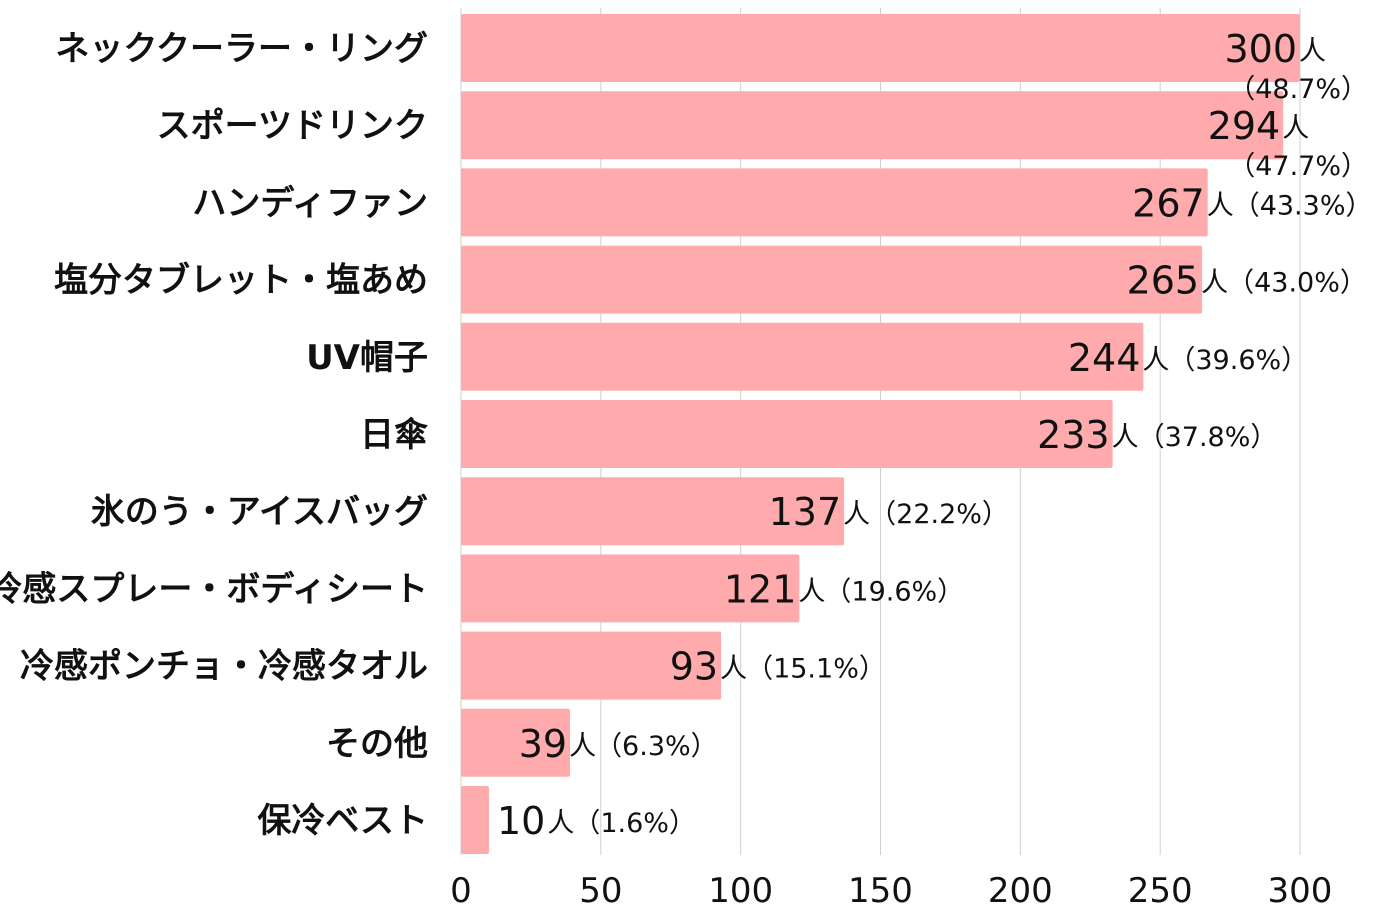 This screenshot has height=920, width=1380. Describe the element at coordinates (634, 823) in the screenshot. I see `value-percent: （1.6%）` at that location.